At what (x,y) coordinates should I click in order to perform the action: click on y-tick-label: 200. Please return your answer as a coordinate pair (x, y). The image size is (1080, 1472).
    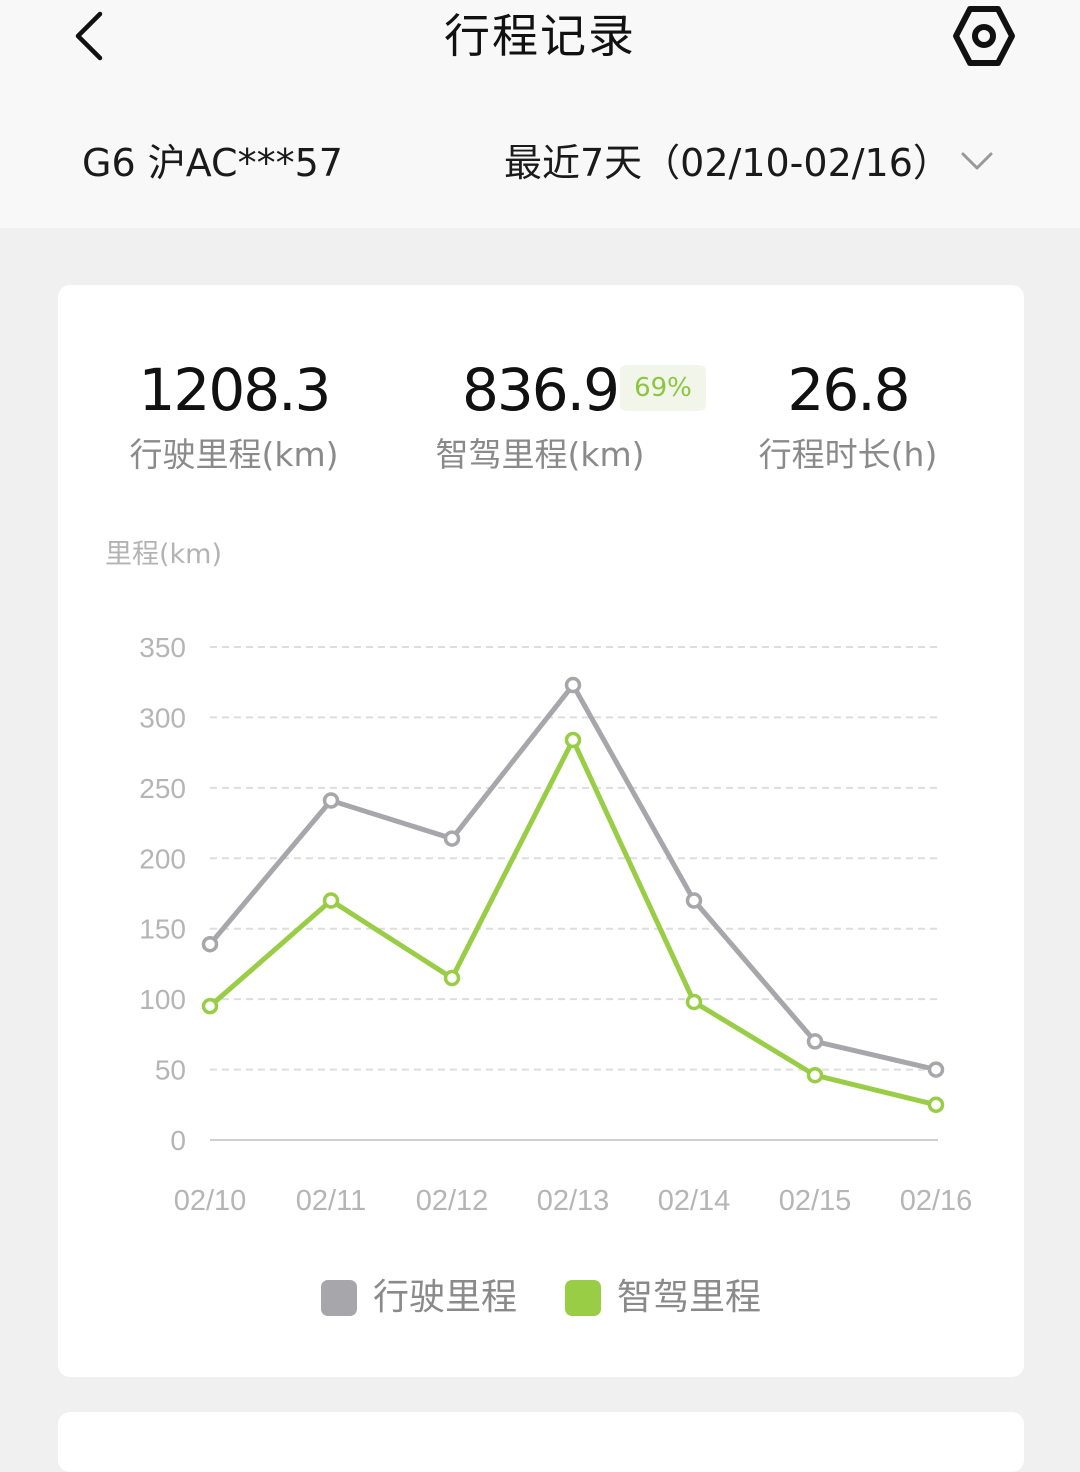
    Looking at the image, I should click on (162, 858).